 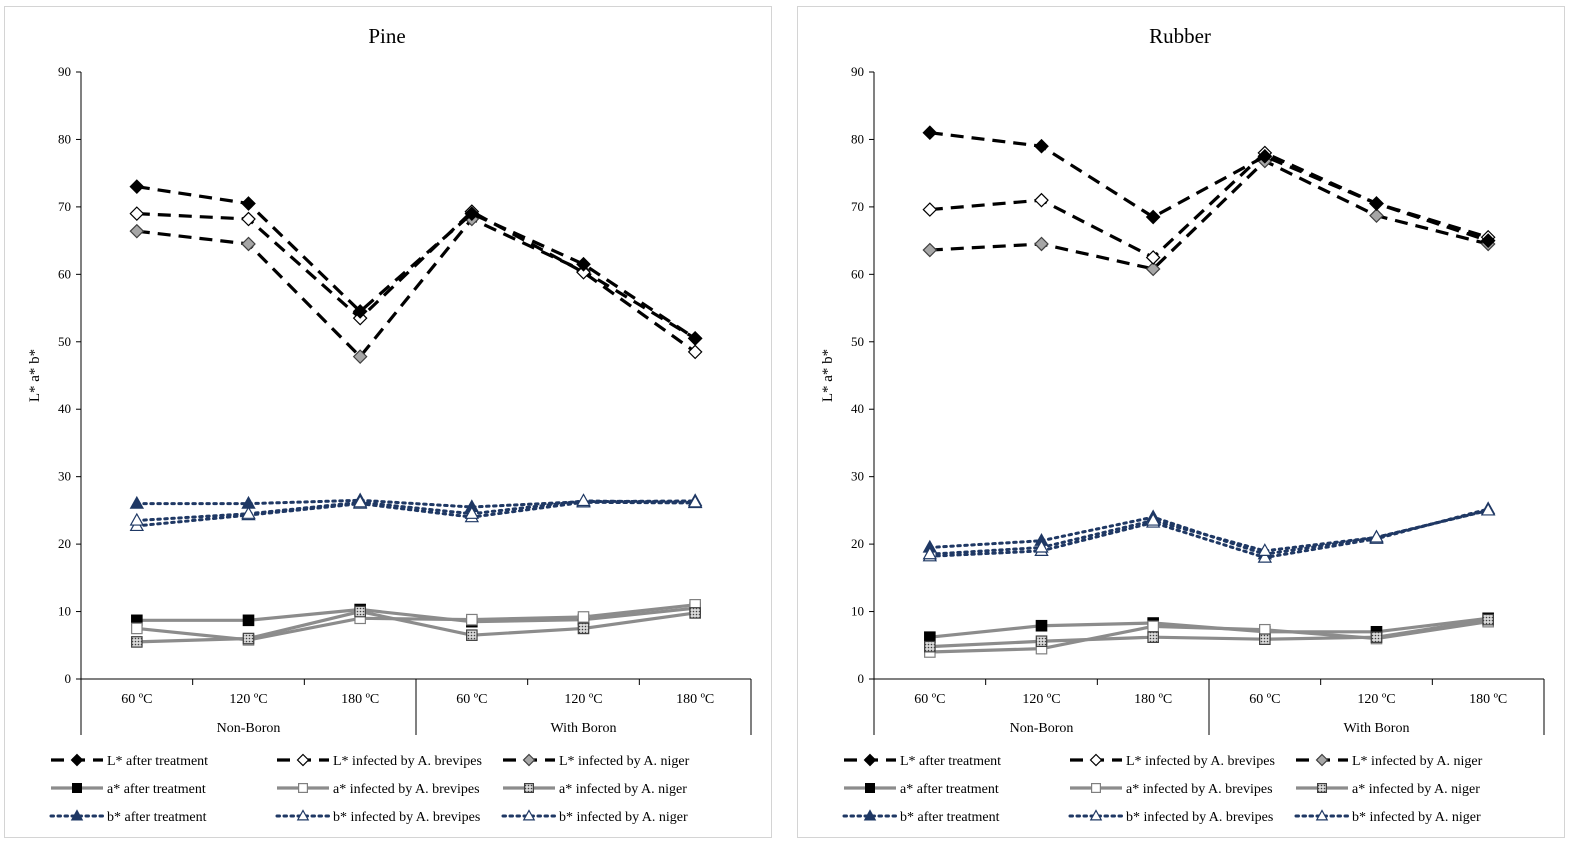 I want to click on y-tick-label: 0, so click(x=68, y=678).